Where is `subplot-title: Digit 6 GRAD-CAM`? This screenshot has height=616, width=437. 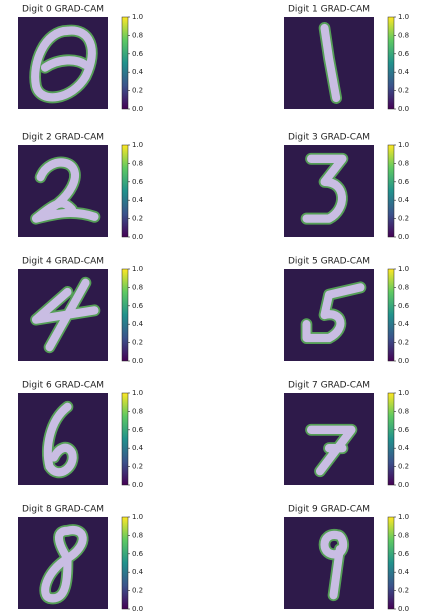
subplot-title: Digit 6 GRAD-CAM is located at coordinates (63, 386).